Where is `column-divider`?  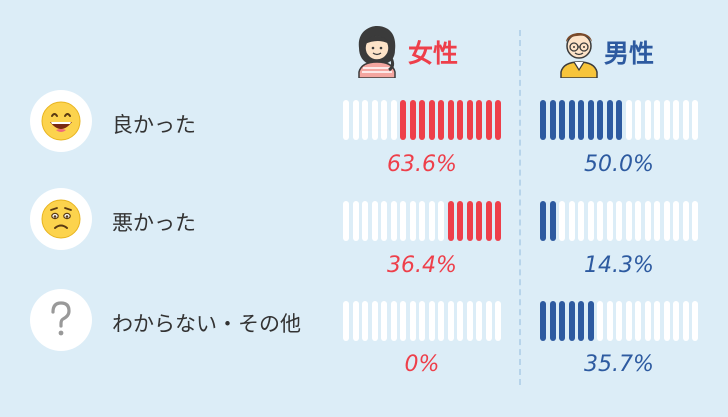 column-divider is located at coordinates (520, 207).